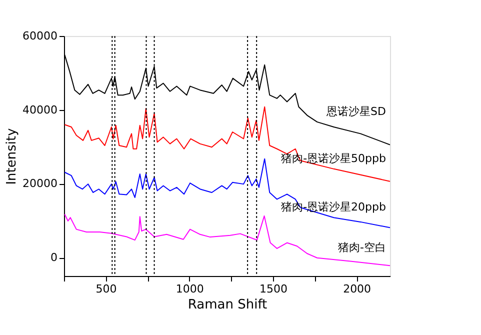  What do you see at coordinates (106, 289) in the screenshot?
I see `x-tick-label: 500` at bounding box center [106, 289].